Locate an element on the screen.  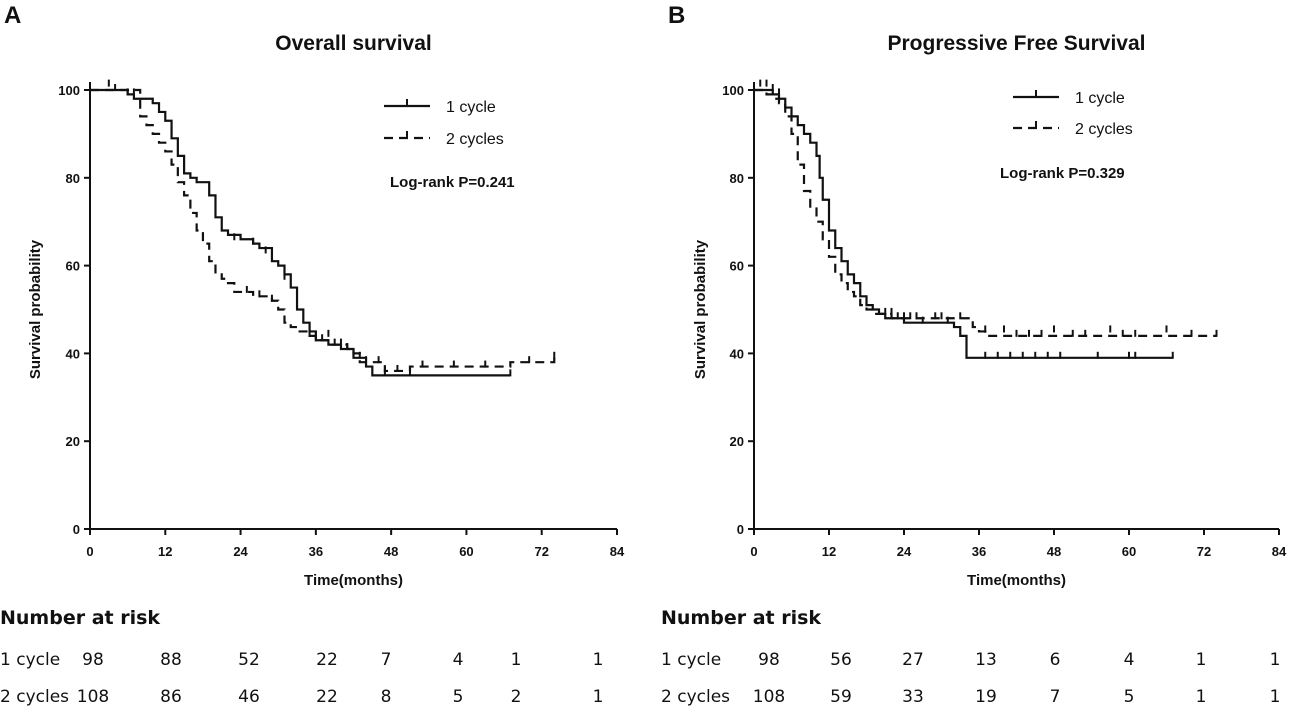
risk-cell: 33 is located at coordinates (913, 697).